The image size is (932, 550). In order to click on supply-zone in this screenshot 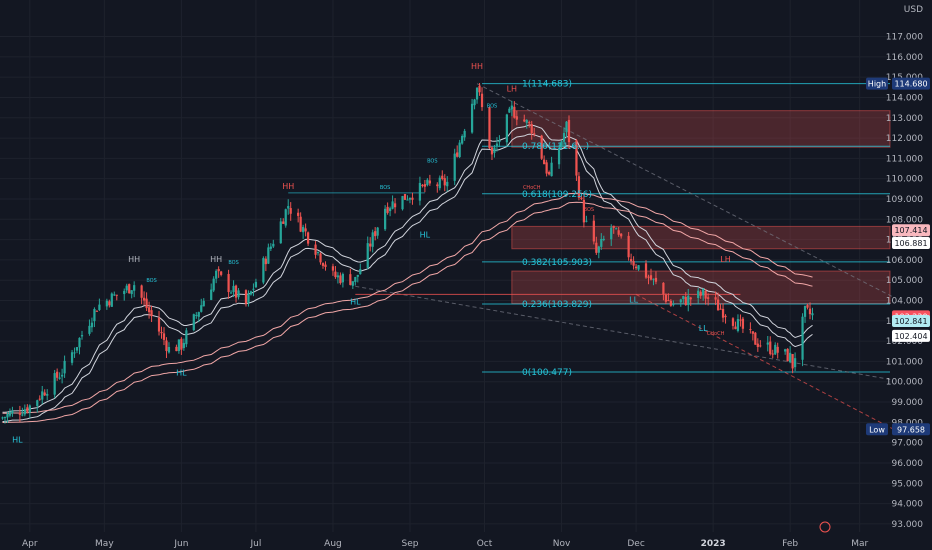, I will do `click(701, 237)`.